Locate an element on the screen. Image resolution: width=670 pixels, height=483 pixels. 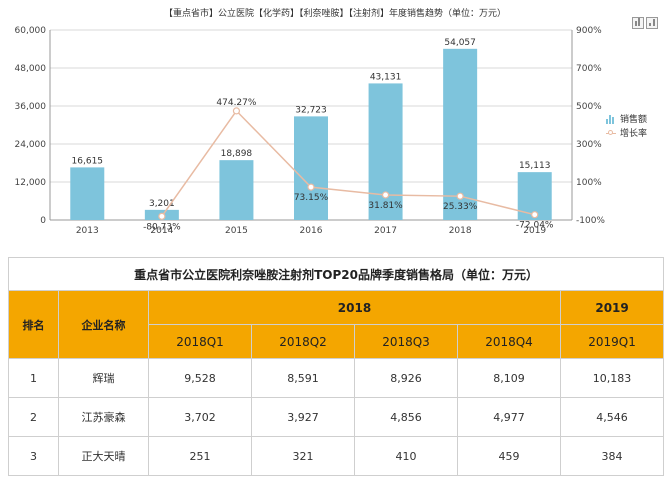
rank-cell: 1 is located at coordinates (33, 378).